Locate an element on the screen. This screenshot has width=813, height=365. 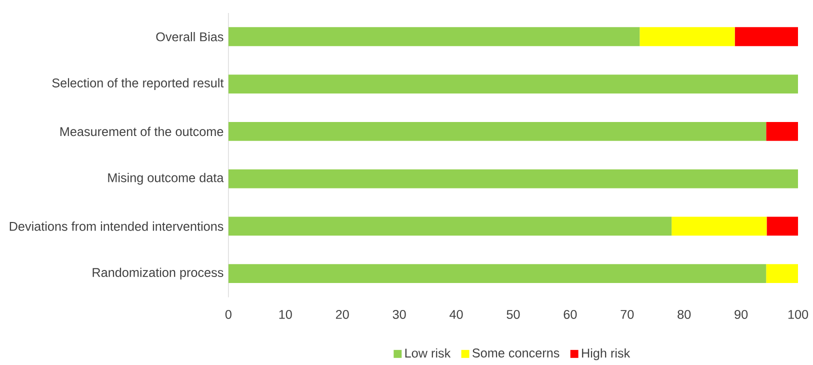
x-tick-label: 80 is located at coordinates (684, 314).